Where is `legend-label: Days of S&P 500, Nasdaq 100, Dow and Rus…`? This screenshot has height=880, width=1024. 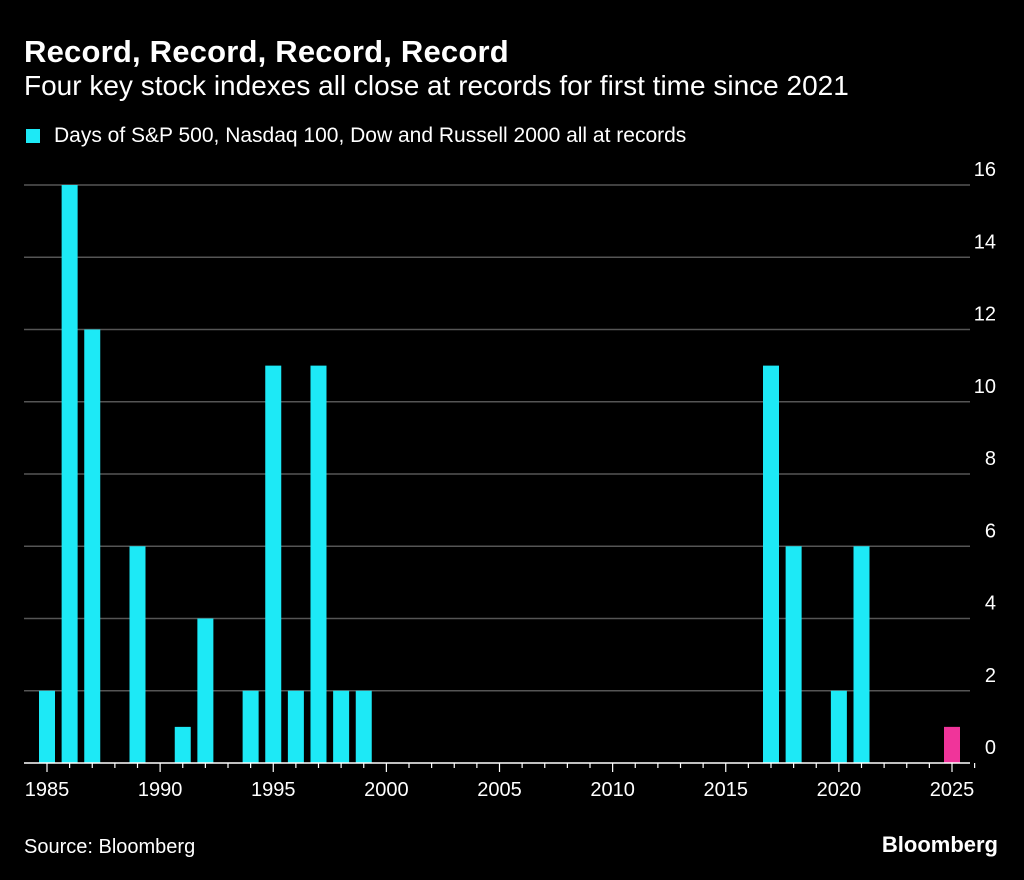
legend-label: Days of S&P 500, Nasdaq 100, Dow and Rus… is located at coordinates (370, 135).